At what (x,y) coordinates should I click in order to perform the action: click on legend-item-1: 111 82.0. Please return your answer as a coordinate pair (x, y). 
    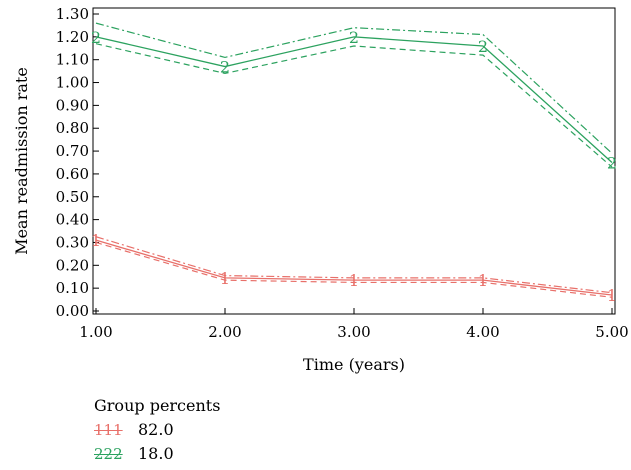
    Looking at the image, I should click on (157, 430).